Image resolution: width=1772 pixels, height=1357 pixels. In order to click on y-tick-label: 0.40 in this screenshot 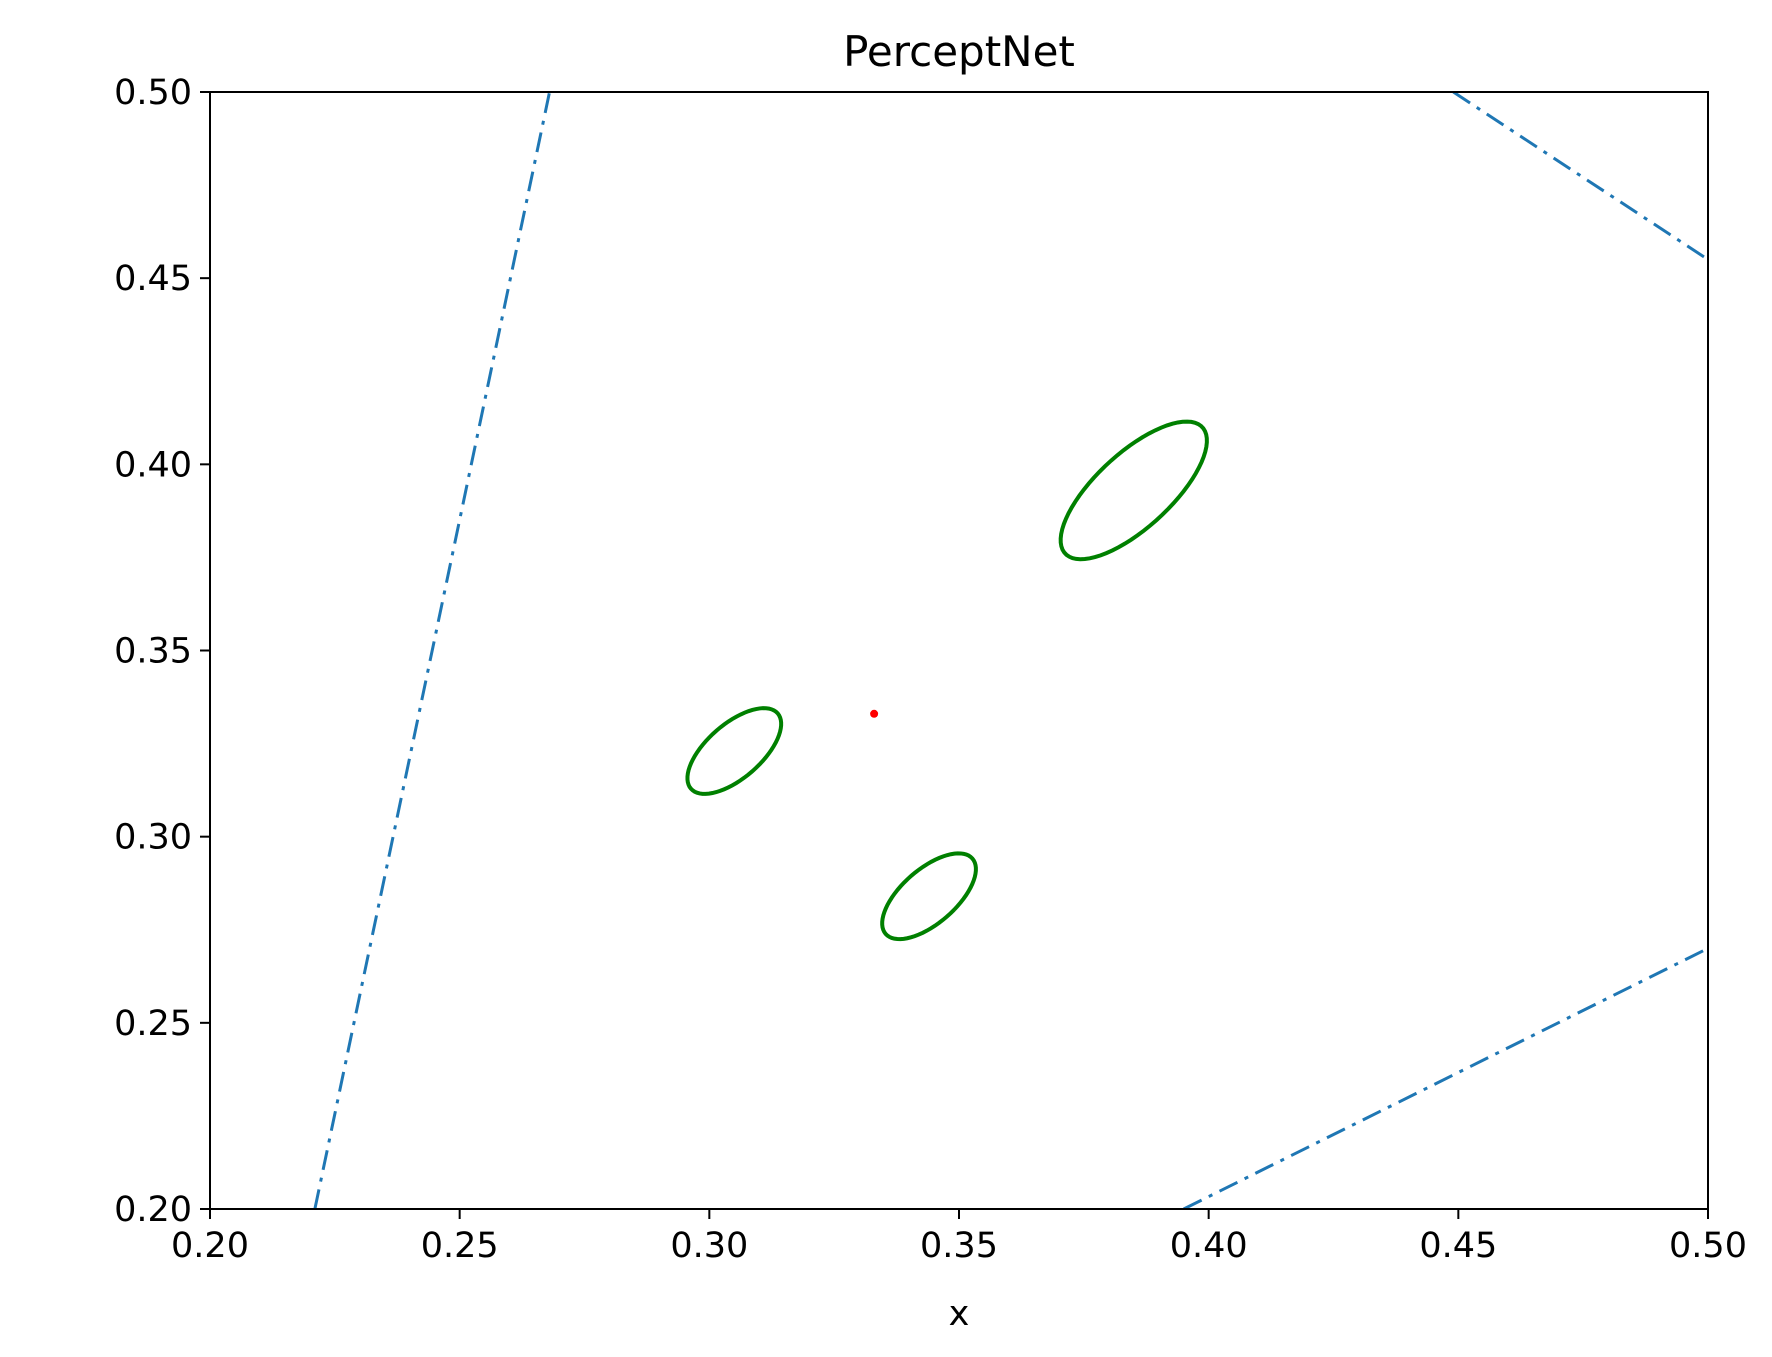, I will do `click(153, 465)`.